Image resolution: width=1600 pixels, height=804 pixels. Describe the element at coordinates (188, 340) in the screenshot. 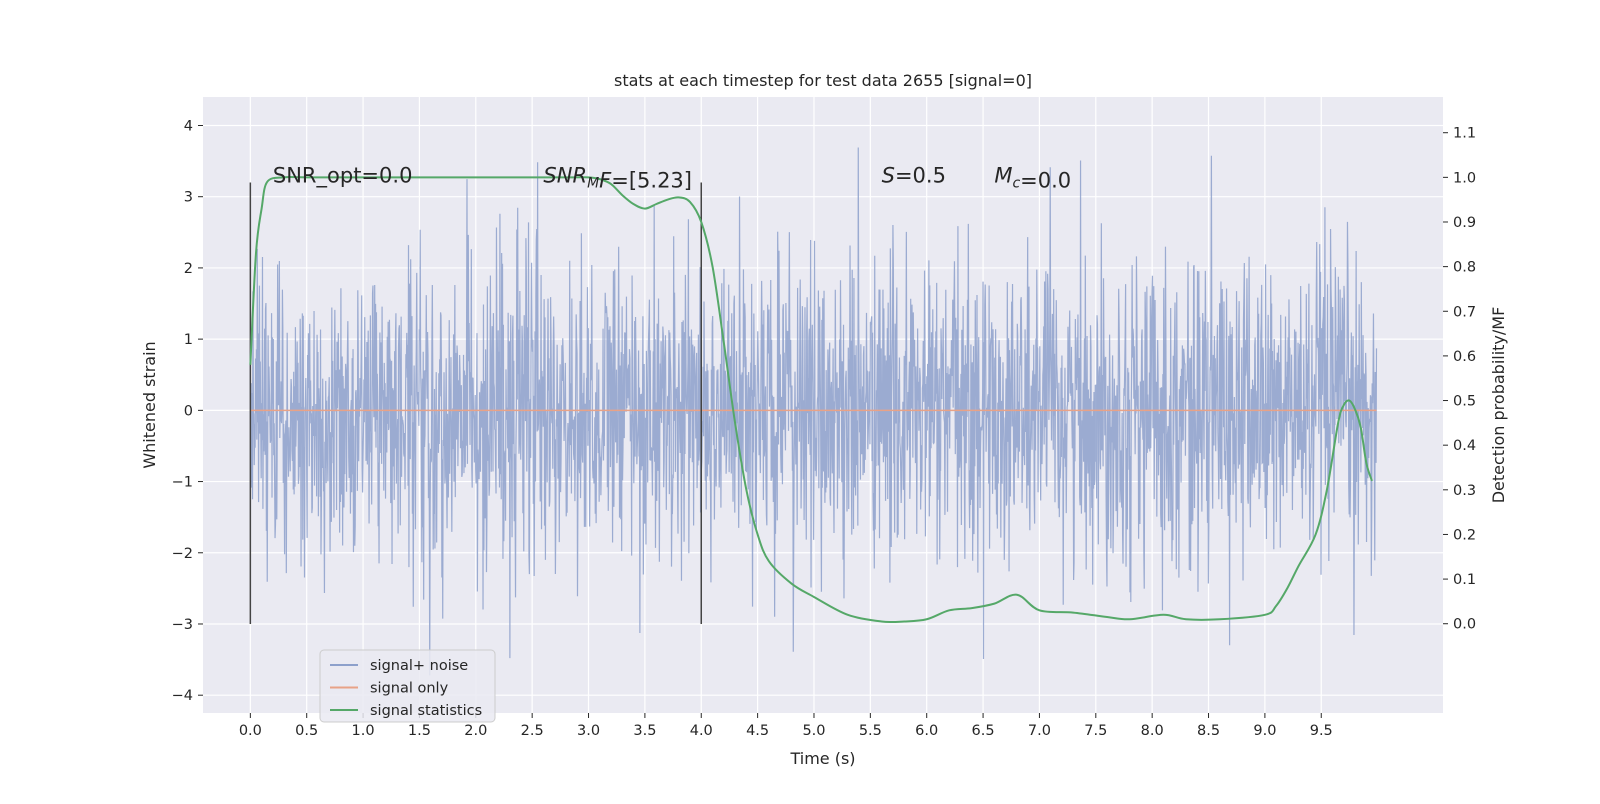

I see `y-left-tick-label: 1` at that location.